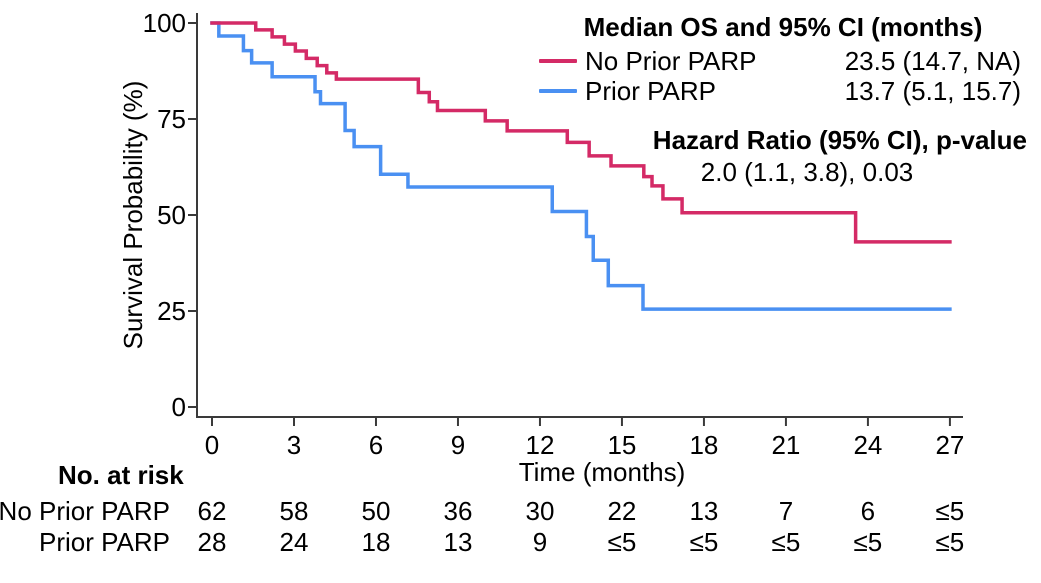  Describe the element at coordinates (932, 91) in the screenshot. I see `legend-value-prior-parp: 13.7 (5.1, 15.7)` at that location.